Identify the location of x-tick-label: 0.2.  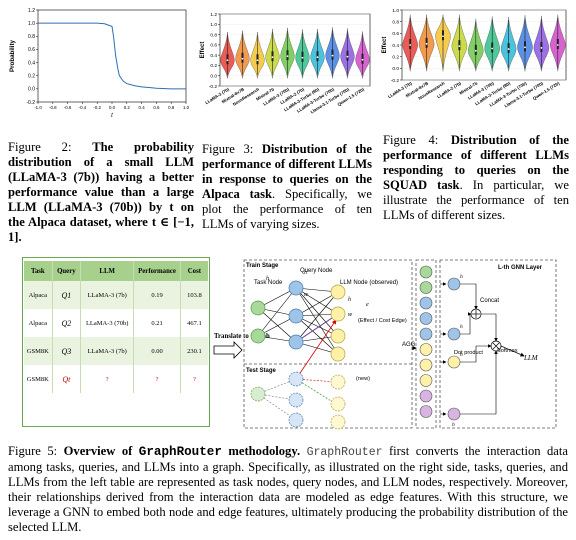
(127, 107).